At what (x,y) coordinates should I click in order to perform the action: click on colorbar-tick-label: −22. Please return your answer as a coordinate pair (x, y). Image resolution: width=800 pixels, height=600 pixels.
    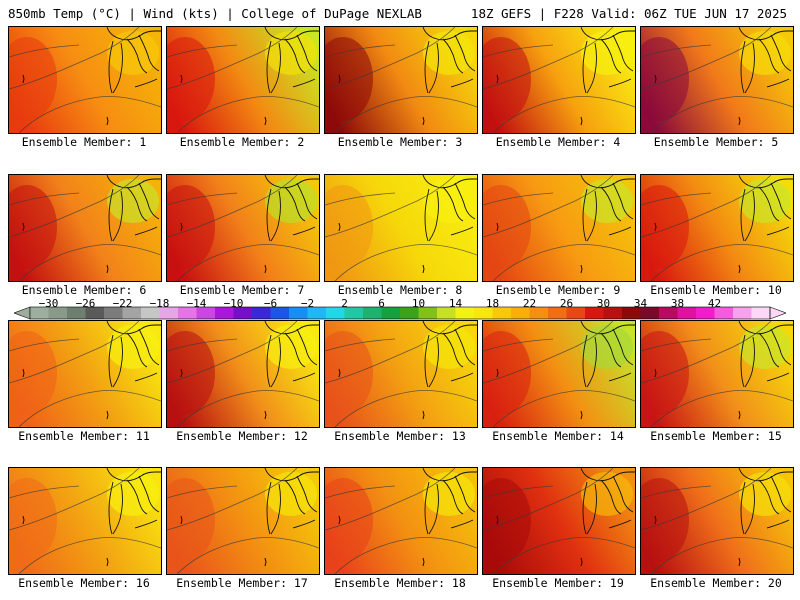
    Looking at the image, I should click on (122, 303).